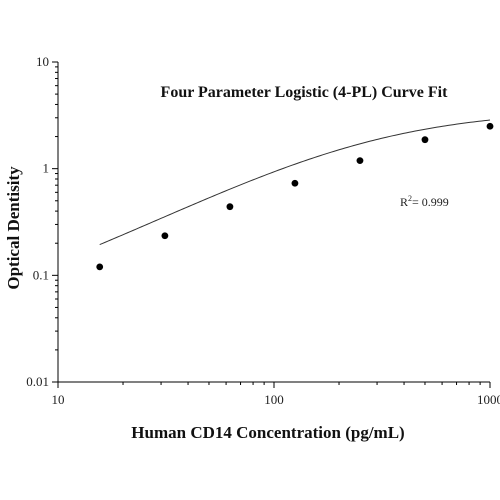 The image size is (500, 500). Describe the element at coordinates (305, 92) in the screenshot. I see `chart-title: Four Parameter Logistic (4-PL) Curve Fit` at that location.